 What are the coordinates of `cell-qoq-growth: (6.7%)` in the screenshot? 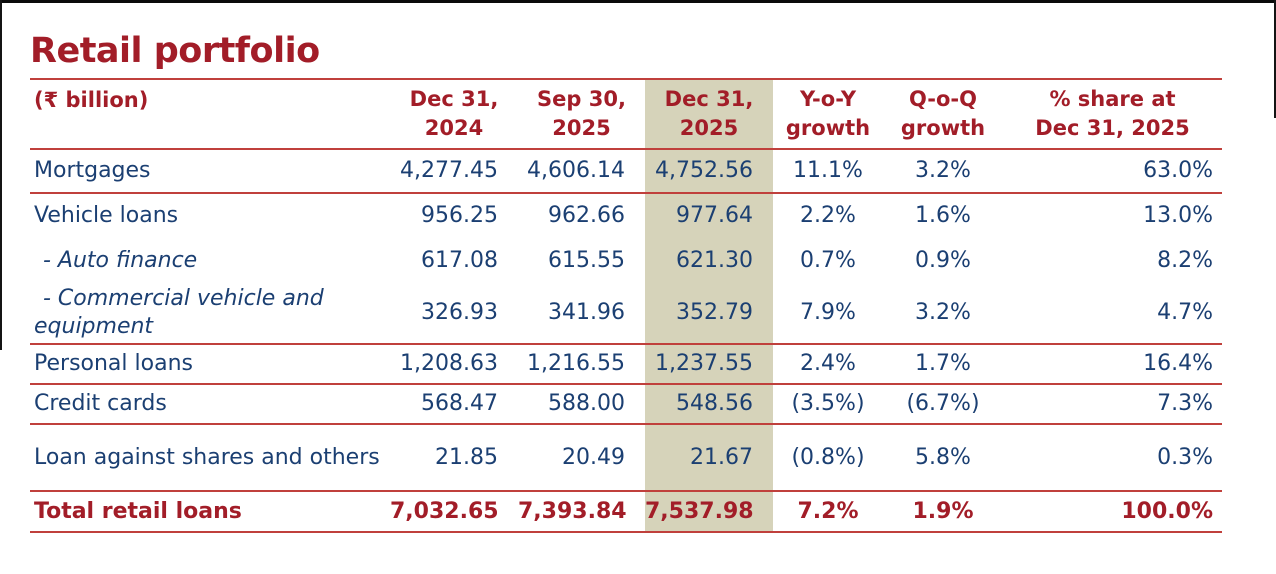 It's located at (943, 404).